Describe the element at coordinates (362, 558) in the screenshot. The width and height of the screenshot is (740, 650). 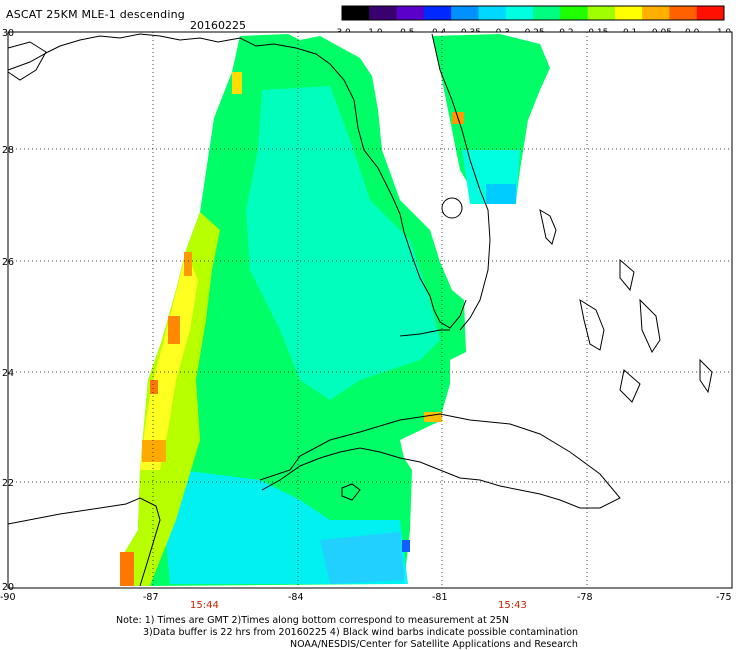
I see `swath-west-blue-patch` at that location.